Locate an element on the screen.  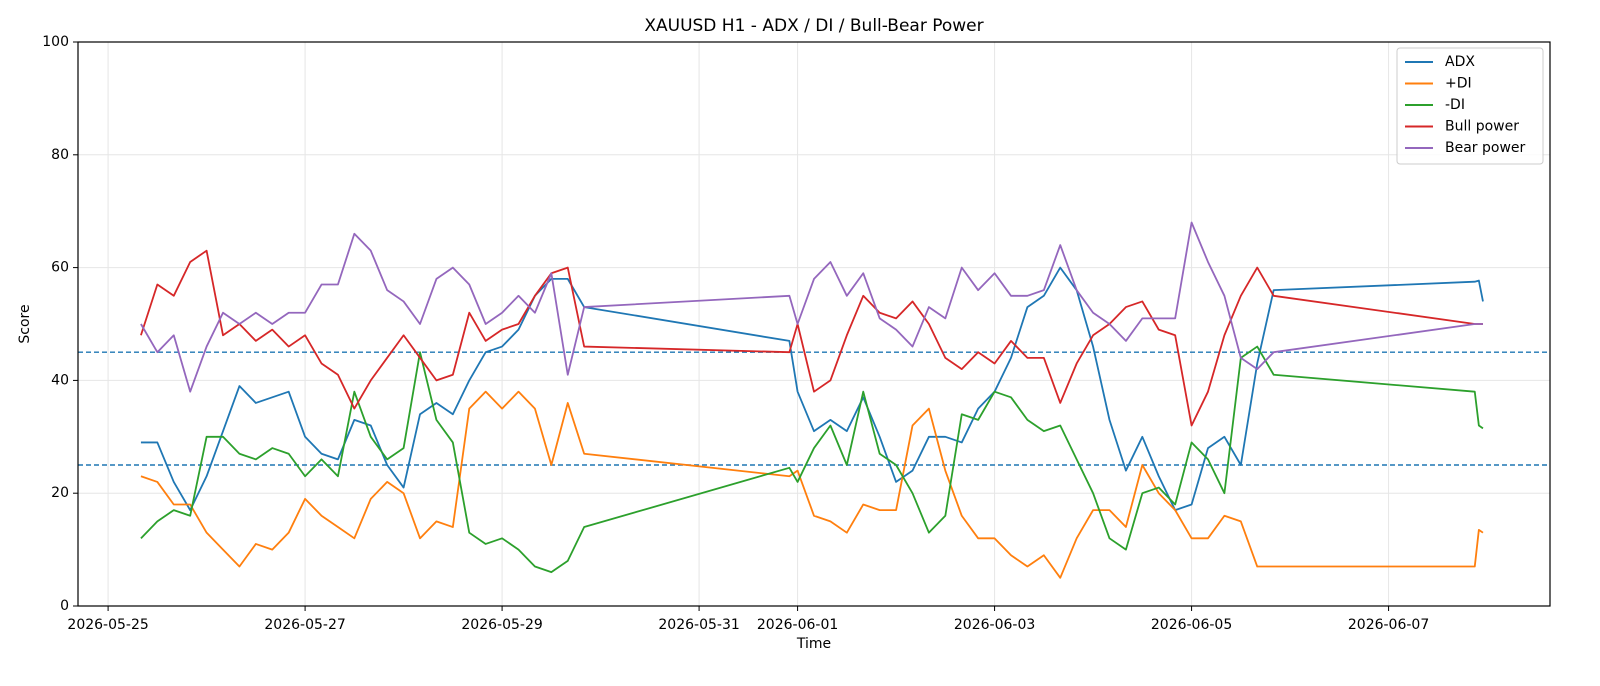
x-tick-label: 2026-05-29 is located at coordinates (501, 625).